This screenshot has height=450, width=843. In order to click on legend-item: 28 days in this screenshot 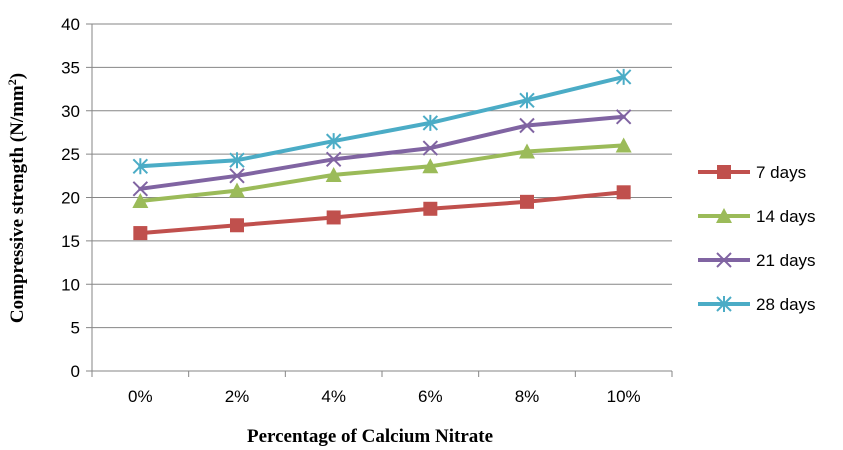, I will do `click(757, 304)`.